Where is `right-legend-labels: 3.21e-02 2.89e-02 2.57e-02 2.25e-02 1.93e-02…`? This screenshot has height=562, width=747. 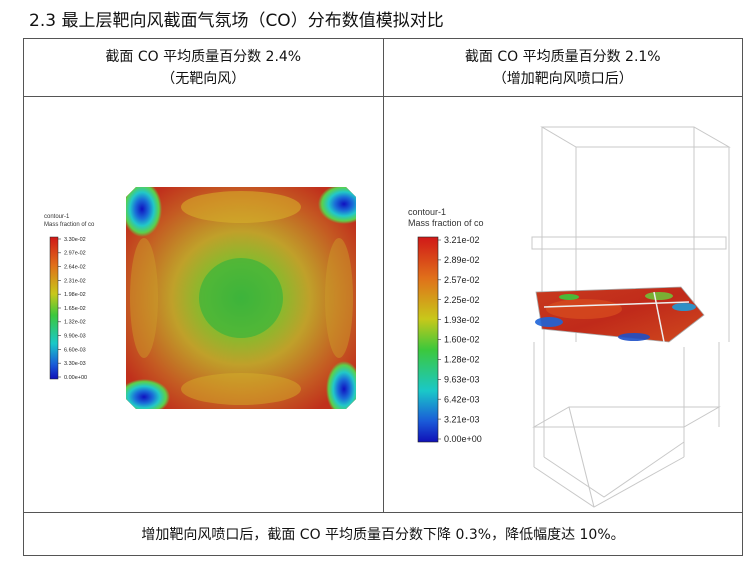 right-legend-labels: 3.21e-02 2.89e-02 2.57e-02 2.25e-02 1.93e-02… is located at coordinates (459, 339).